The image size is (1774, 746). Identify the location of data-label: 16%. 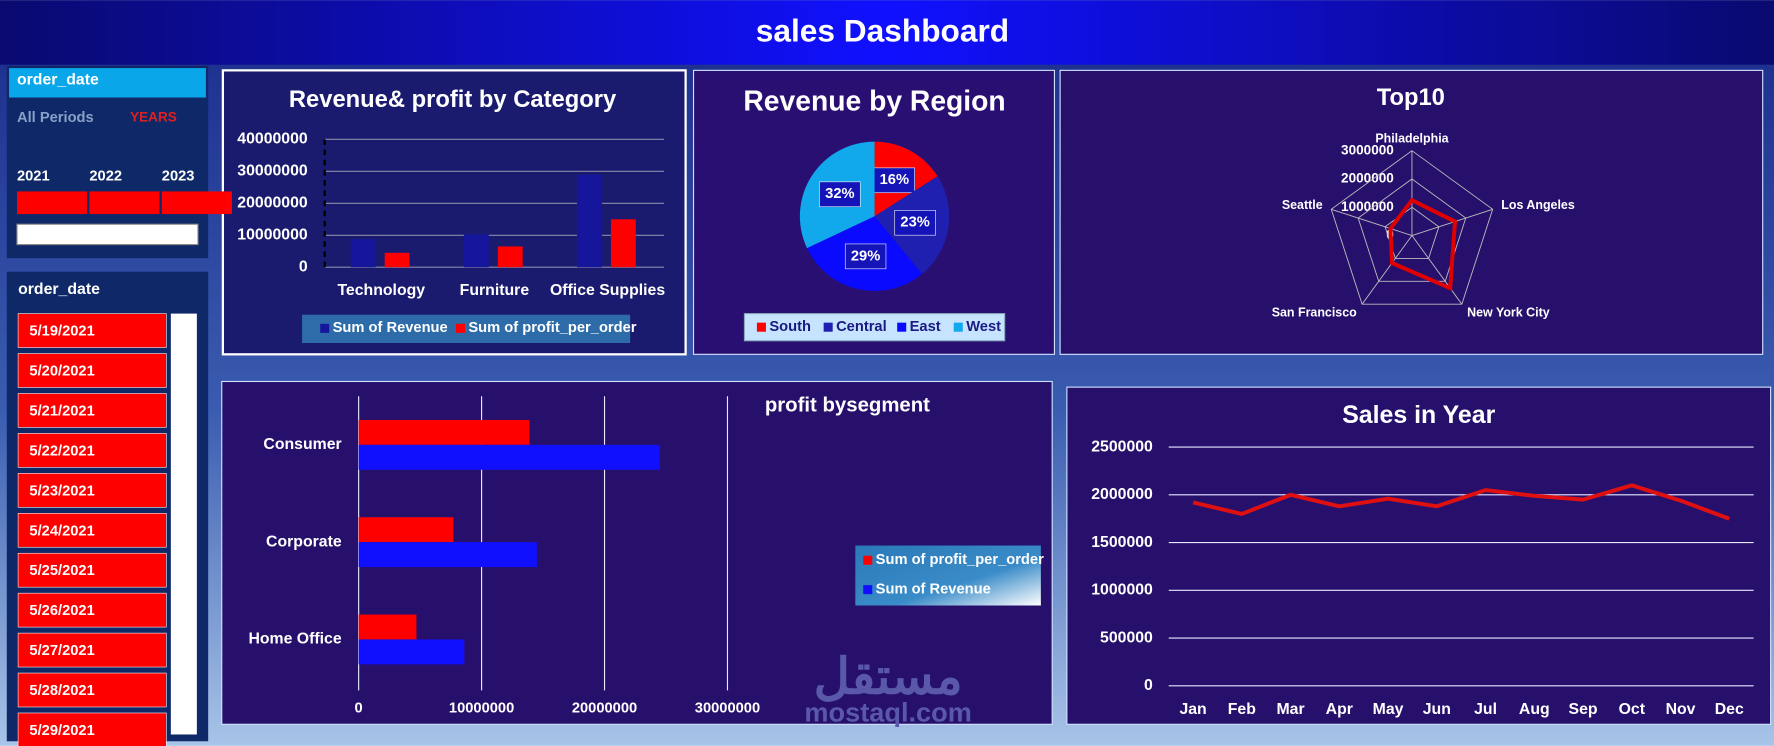
(894, 180).